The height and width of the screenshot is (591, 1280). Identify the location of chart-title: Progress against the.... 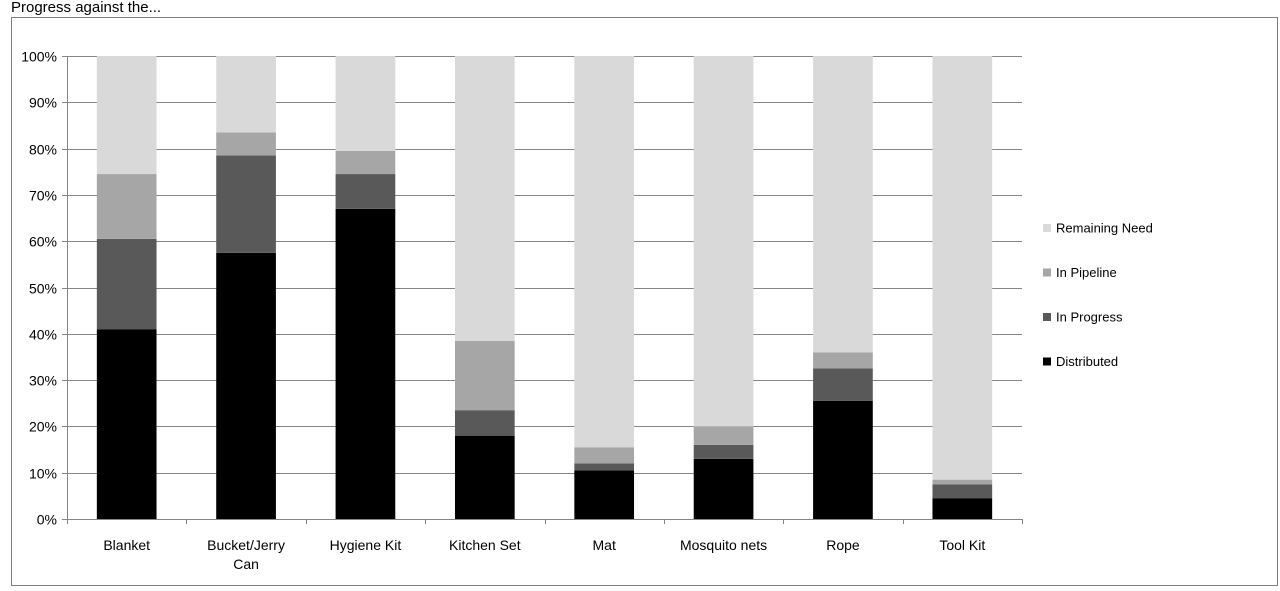
(86, 8).